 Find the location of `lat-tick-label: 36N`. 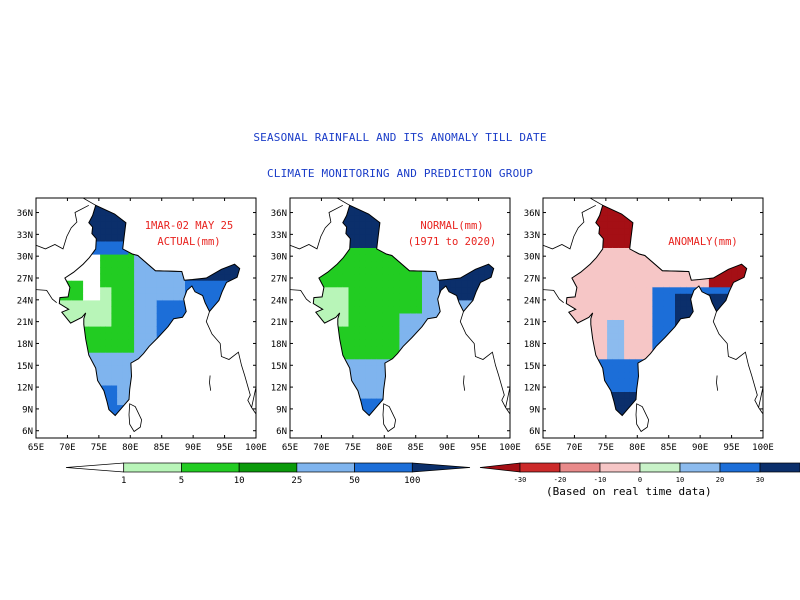

lat-tick-label: 36N is located at coordinates (532, 214).